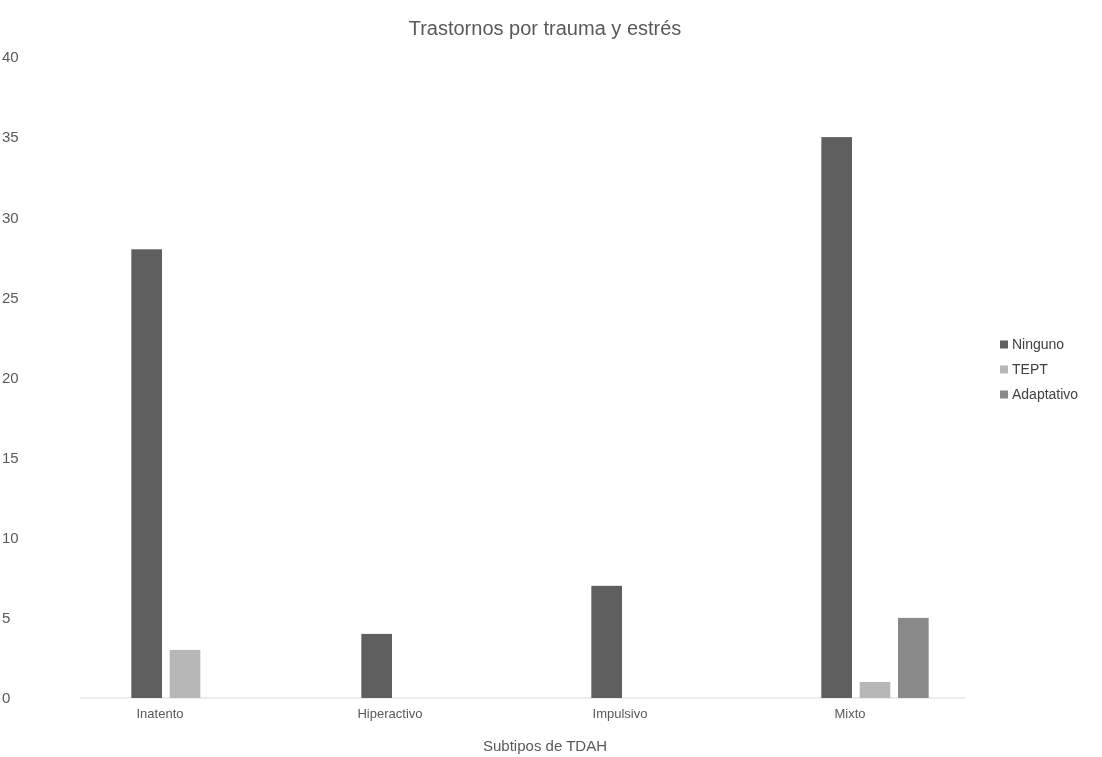 The image size is (1102, 757). Describe the element at coordinates (545, 745) in the screenshot. I see `x-axis-title: Subtipos de TDAH` at that location.